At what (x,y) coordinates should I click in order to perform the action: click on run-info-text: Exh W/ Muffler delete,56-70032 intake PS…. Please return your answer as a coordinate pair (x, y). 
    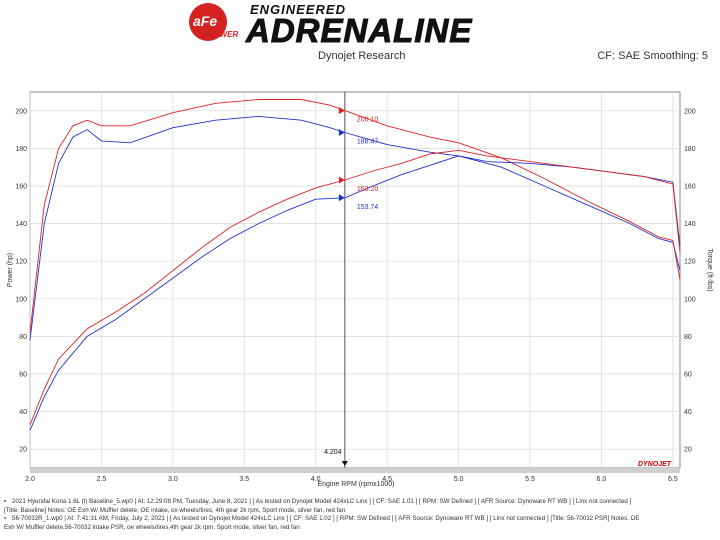
    Looking at the image, I should click on (152, 527).